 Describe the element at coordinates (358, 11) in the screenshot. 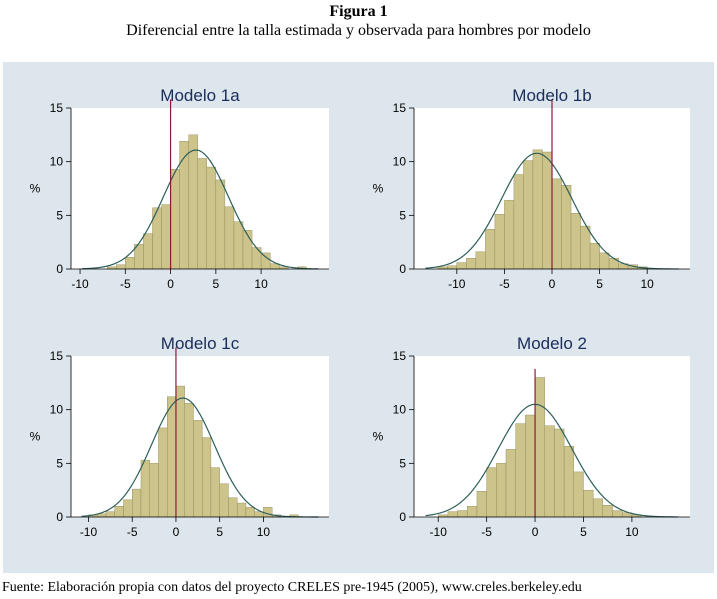

I see `figure-title: Figura 1` at that location.